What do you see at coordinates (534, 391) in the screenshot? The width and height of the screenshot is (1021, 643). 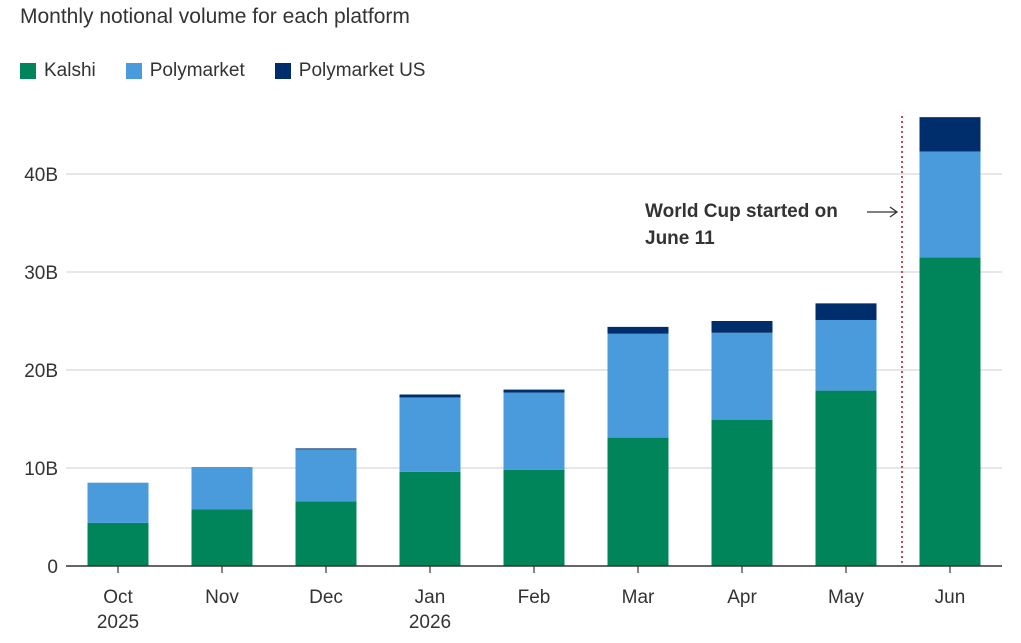 I see `bar-polymarket-us-feb` at bounding box center [534, 391].